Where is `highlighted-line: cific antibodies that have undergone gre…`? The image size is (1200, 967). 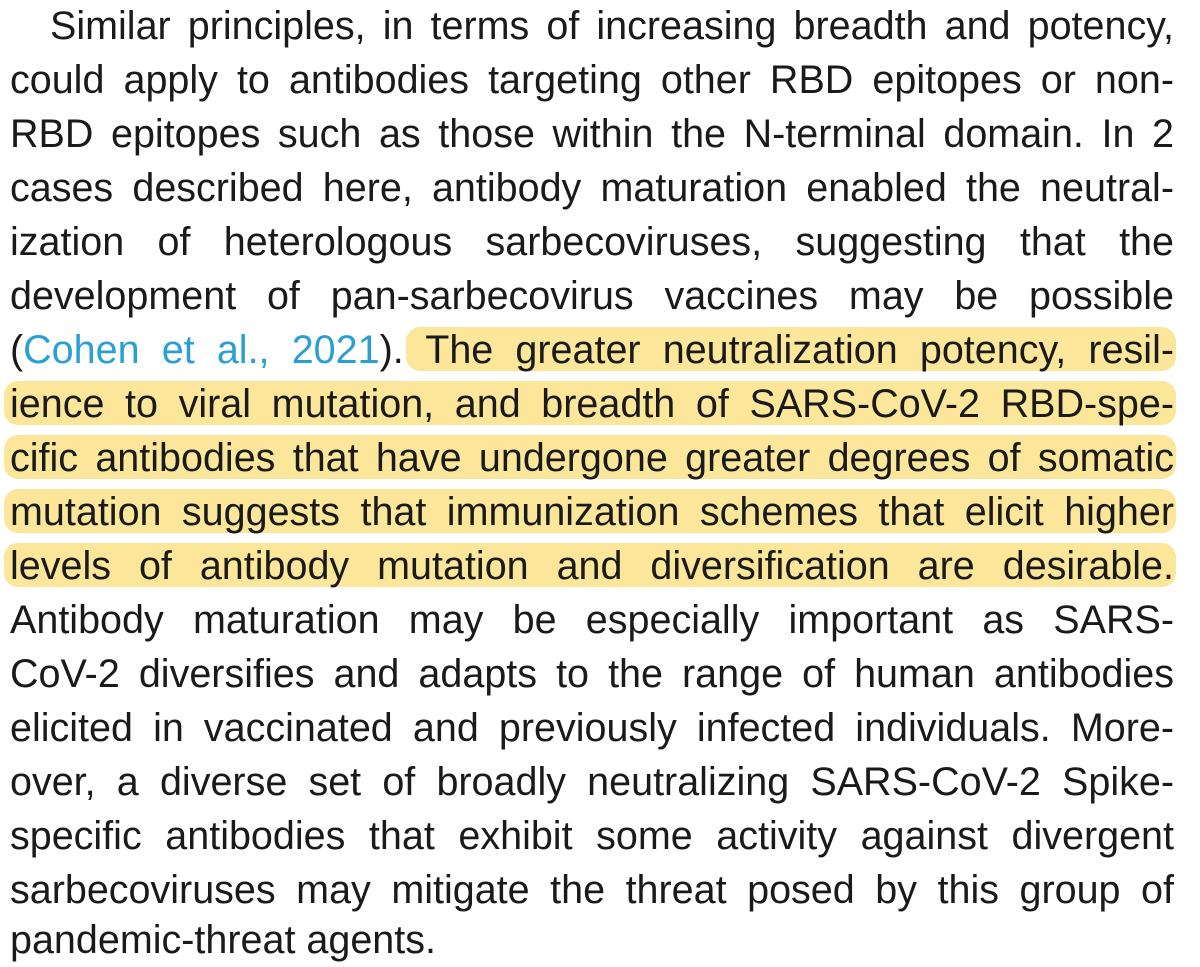
highlighted-line: cific antibodies that have undergone gre… is located at coordinates (592, 458).